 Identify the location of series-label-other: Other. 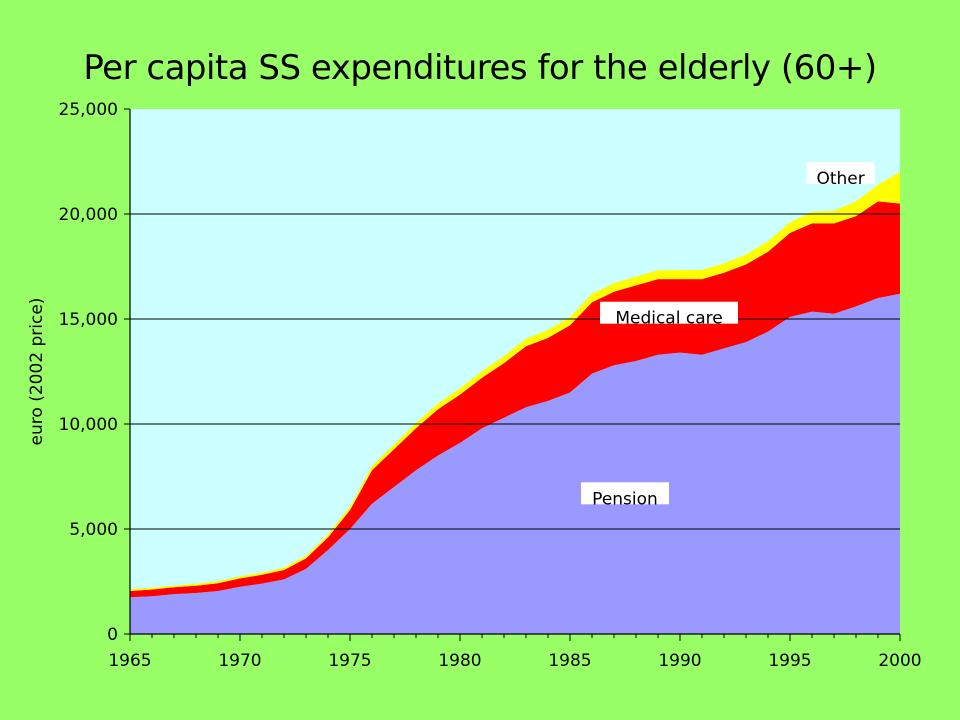
(840, 179).